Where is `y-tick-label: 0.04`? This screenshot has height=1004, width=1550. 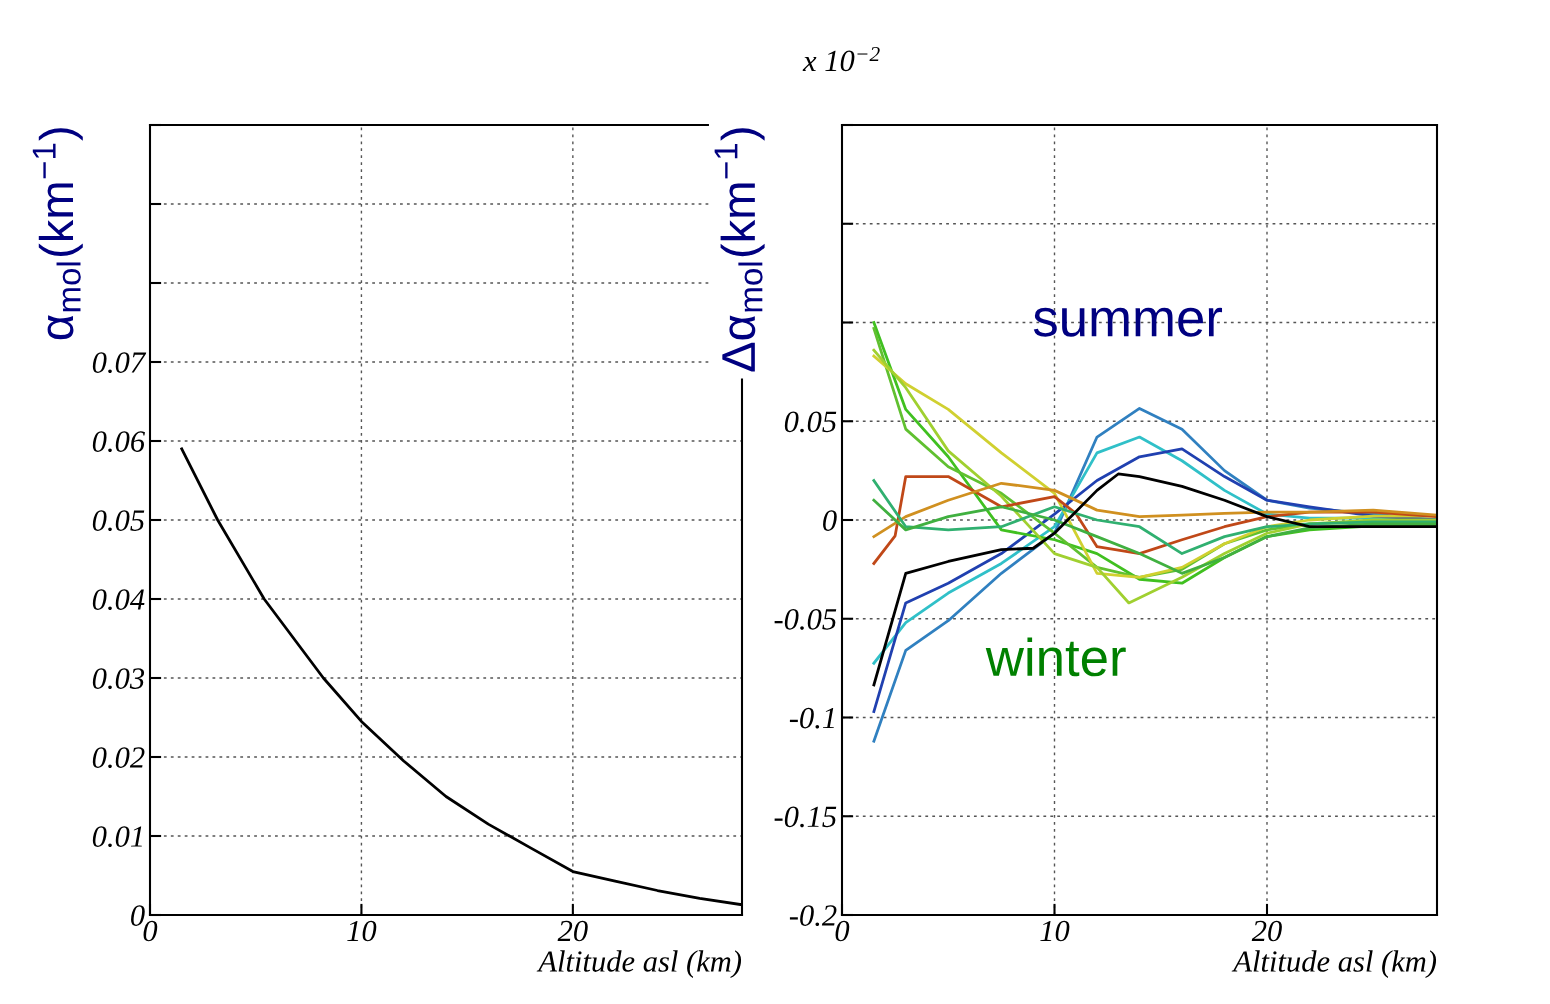
y-tick-label: 0.04 is located at coordinates (118, 600).